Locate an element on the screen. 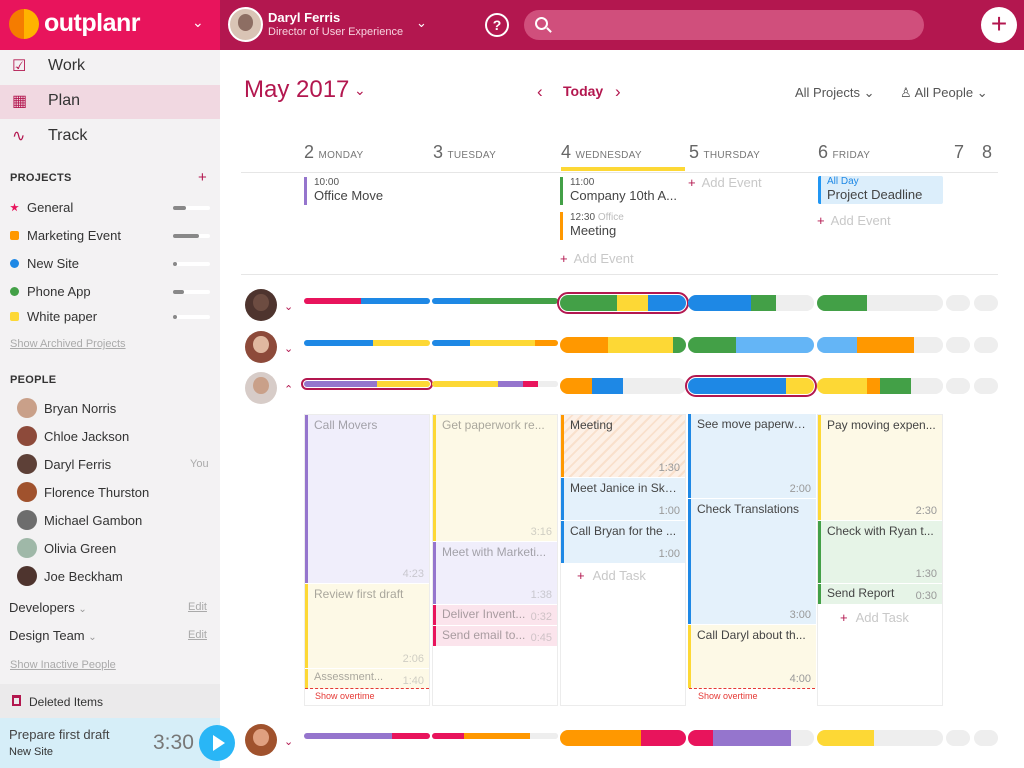  person-item-michael-gambon: Michael Gambon is located at coordinates (110, 521).